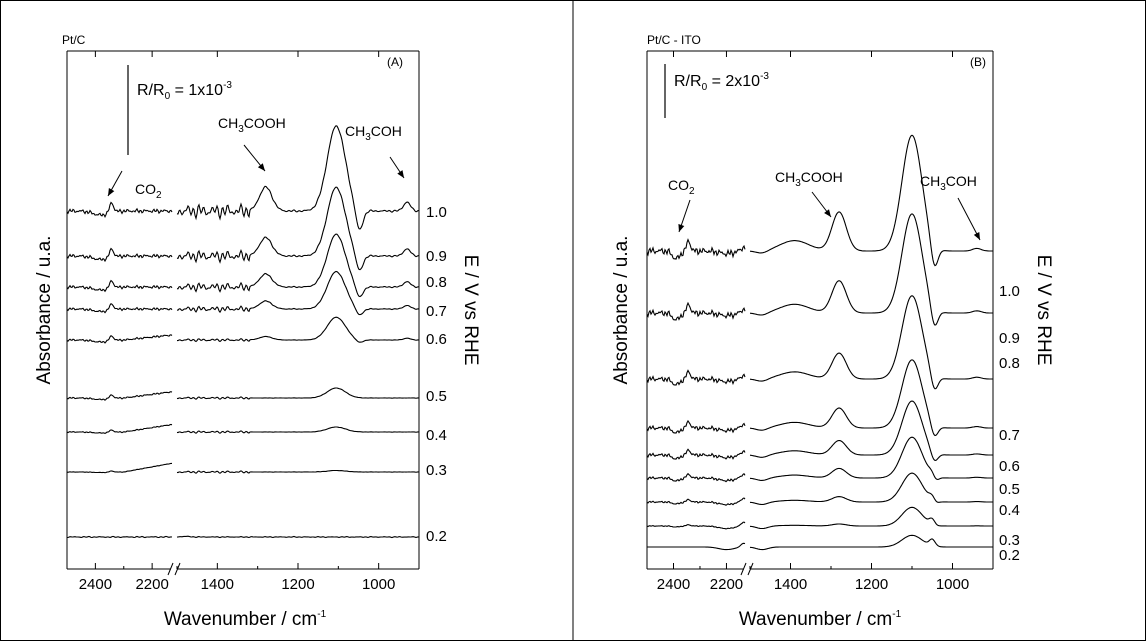  Describe the element at coordinates (978, 62) in the screenshot. I see `panel-label: (B)` at that location.